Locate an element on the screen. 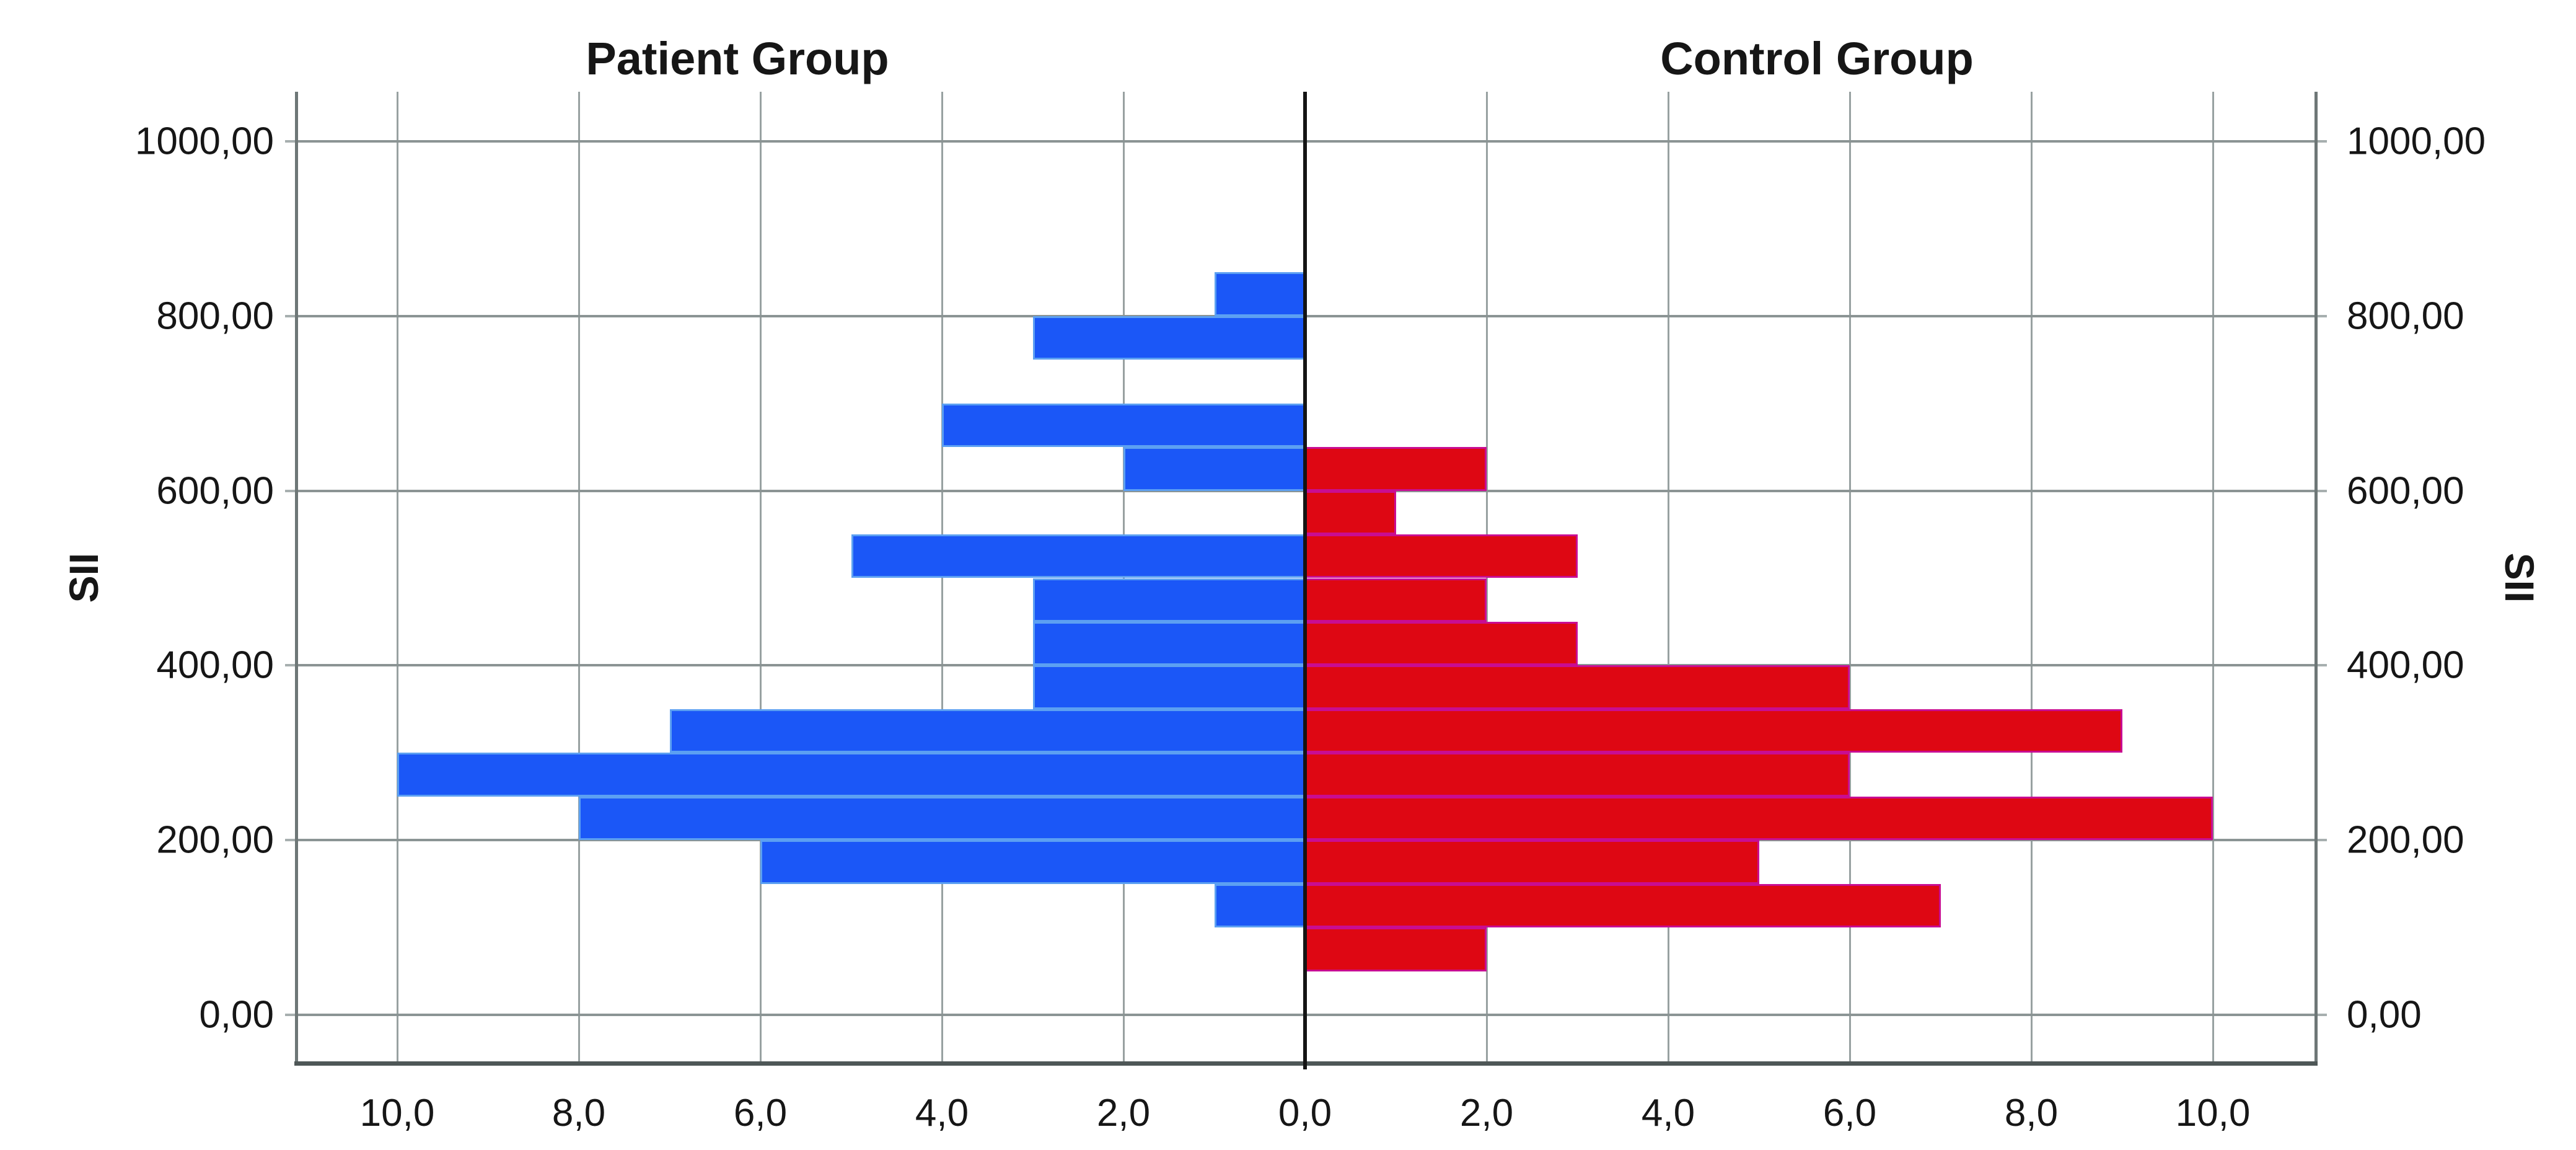 The image size is (2576, 1150). left-panel-title: Patient Group is located at coordinates (737, 59).